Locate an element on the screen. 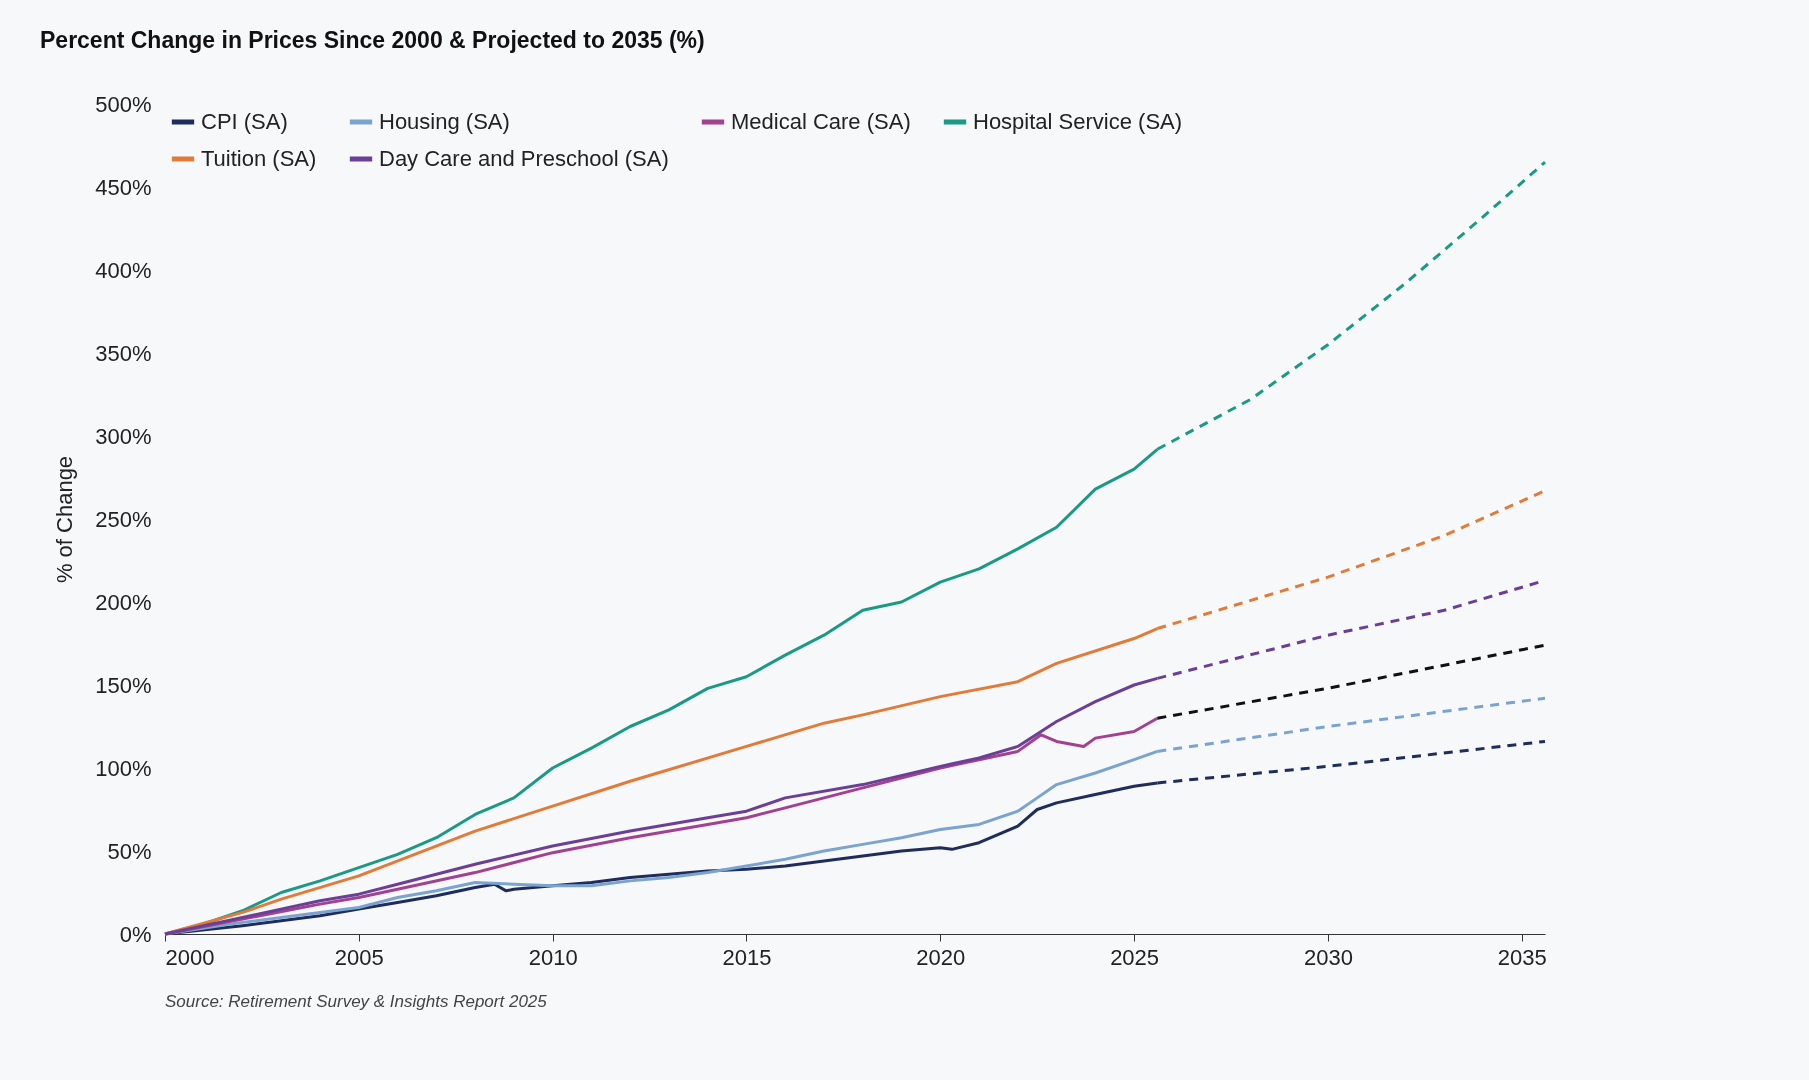 The image size is (1809, 1080). y-tick-label: 300% is located at coordinates (123, 436).